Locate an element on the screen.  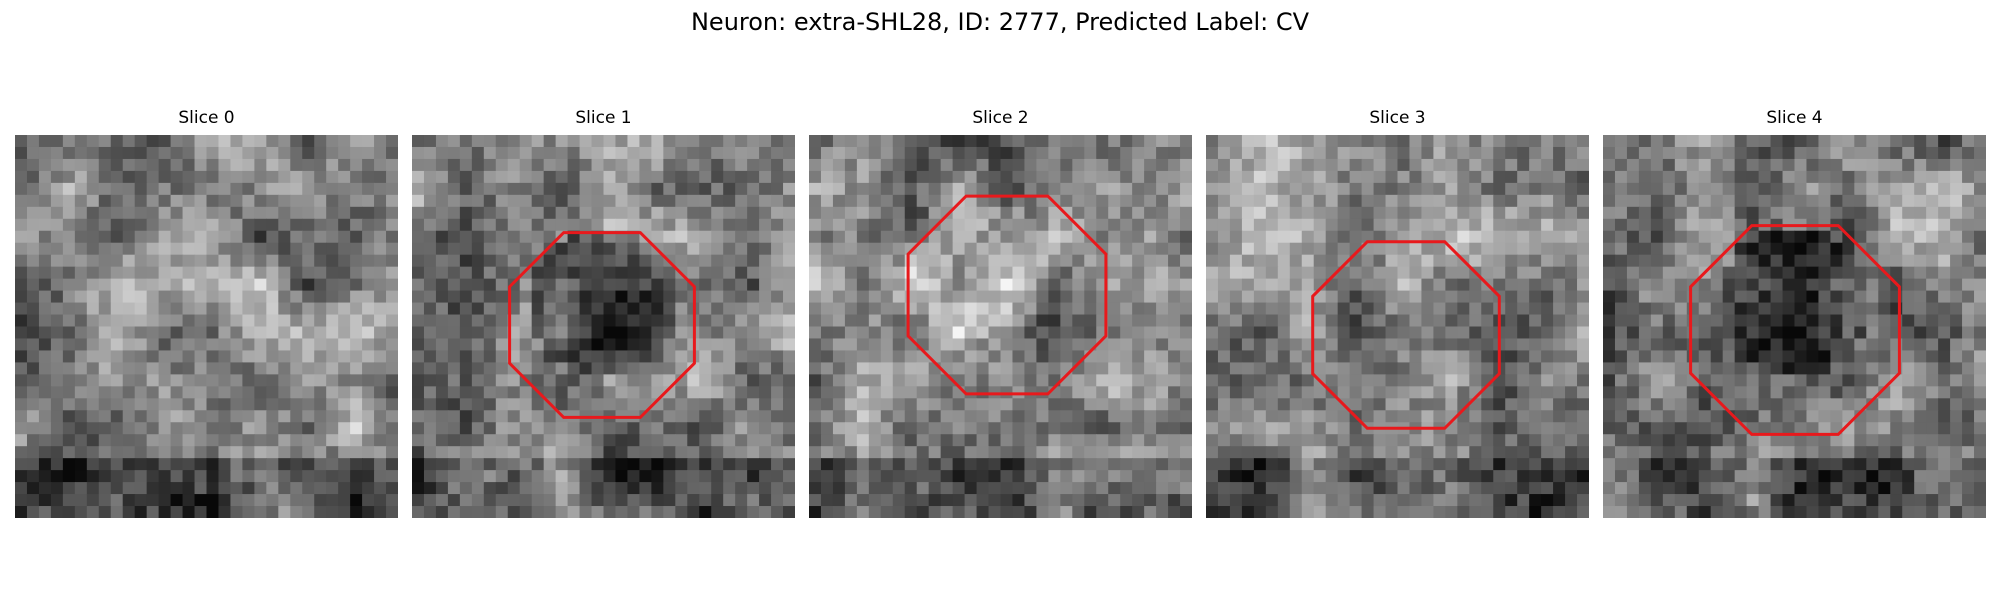
slice-panel-0: Slice 0 is located at coordinates (206, 316).